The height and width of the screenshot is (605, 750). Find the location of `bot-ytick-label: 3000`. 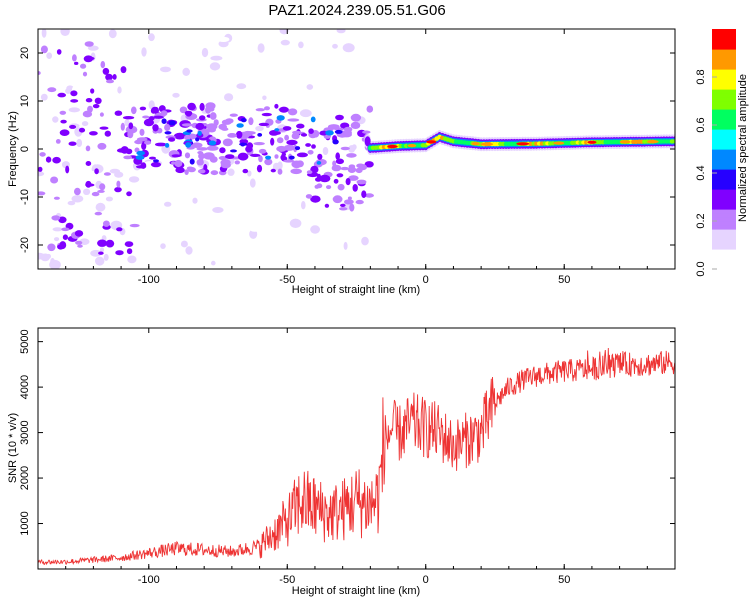

bot-ytick-label: 3000 is located at coordinates (25, 432).